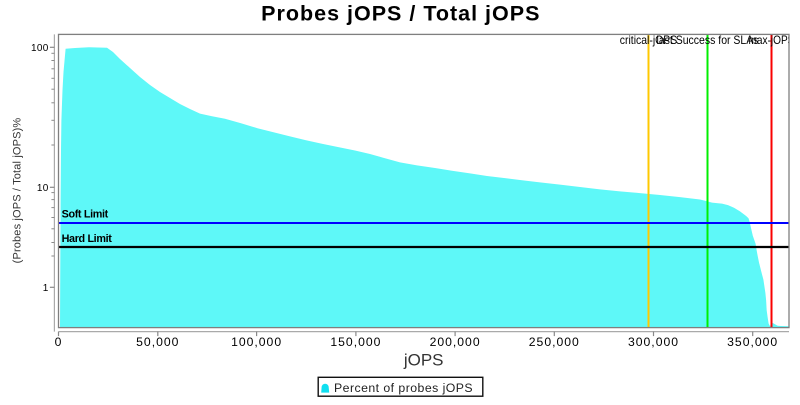  What do you see at coordinates (256, 342) in the screenshot?
I see `svg-text: 100,000` at bounding box center [256, 342].